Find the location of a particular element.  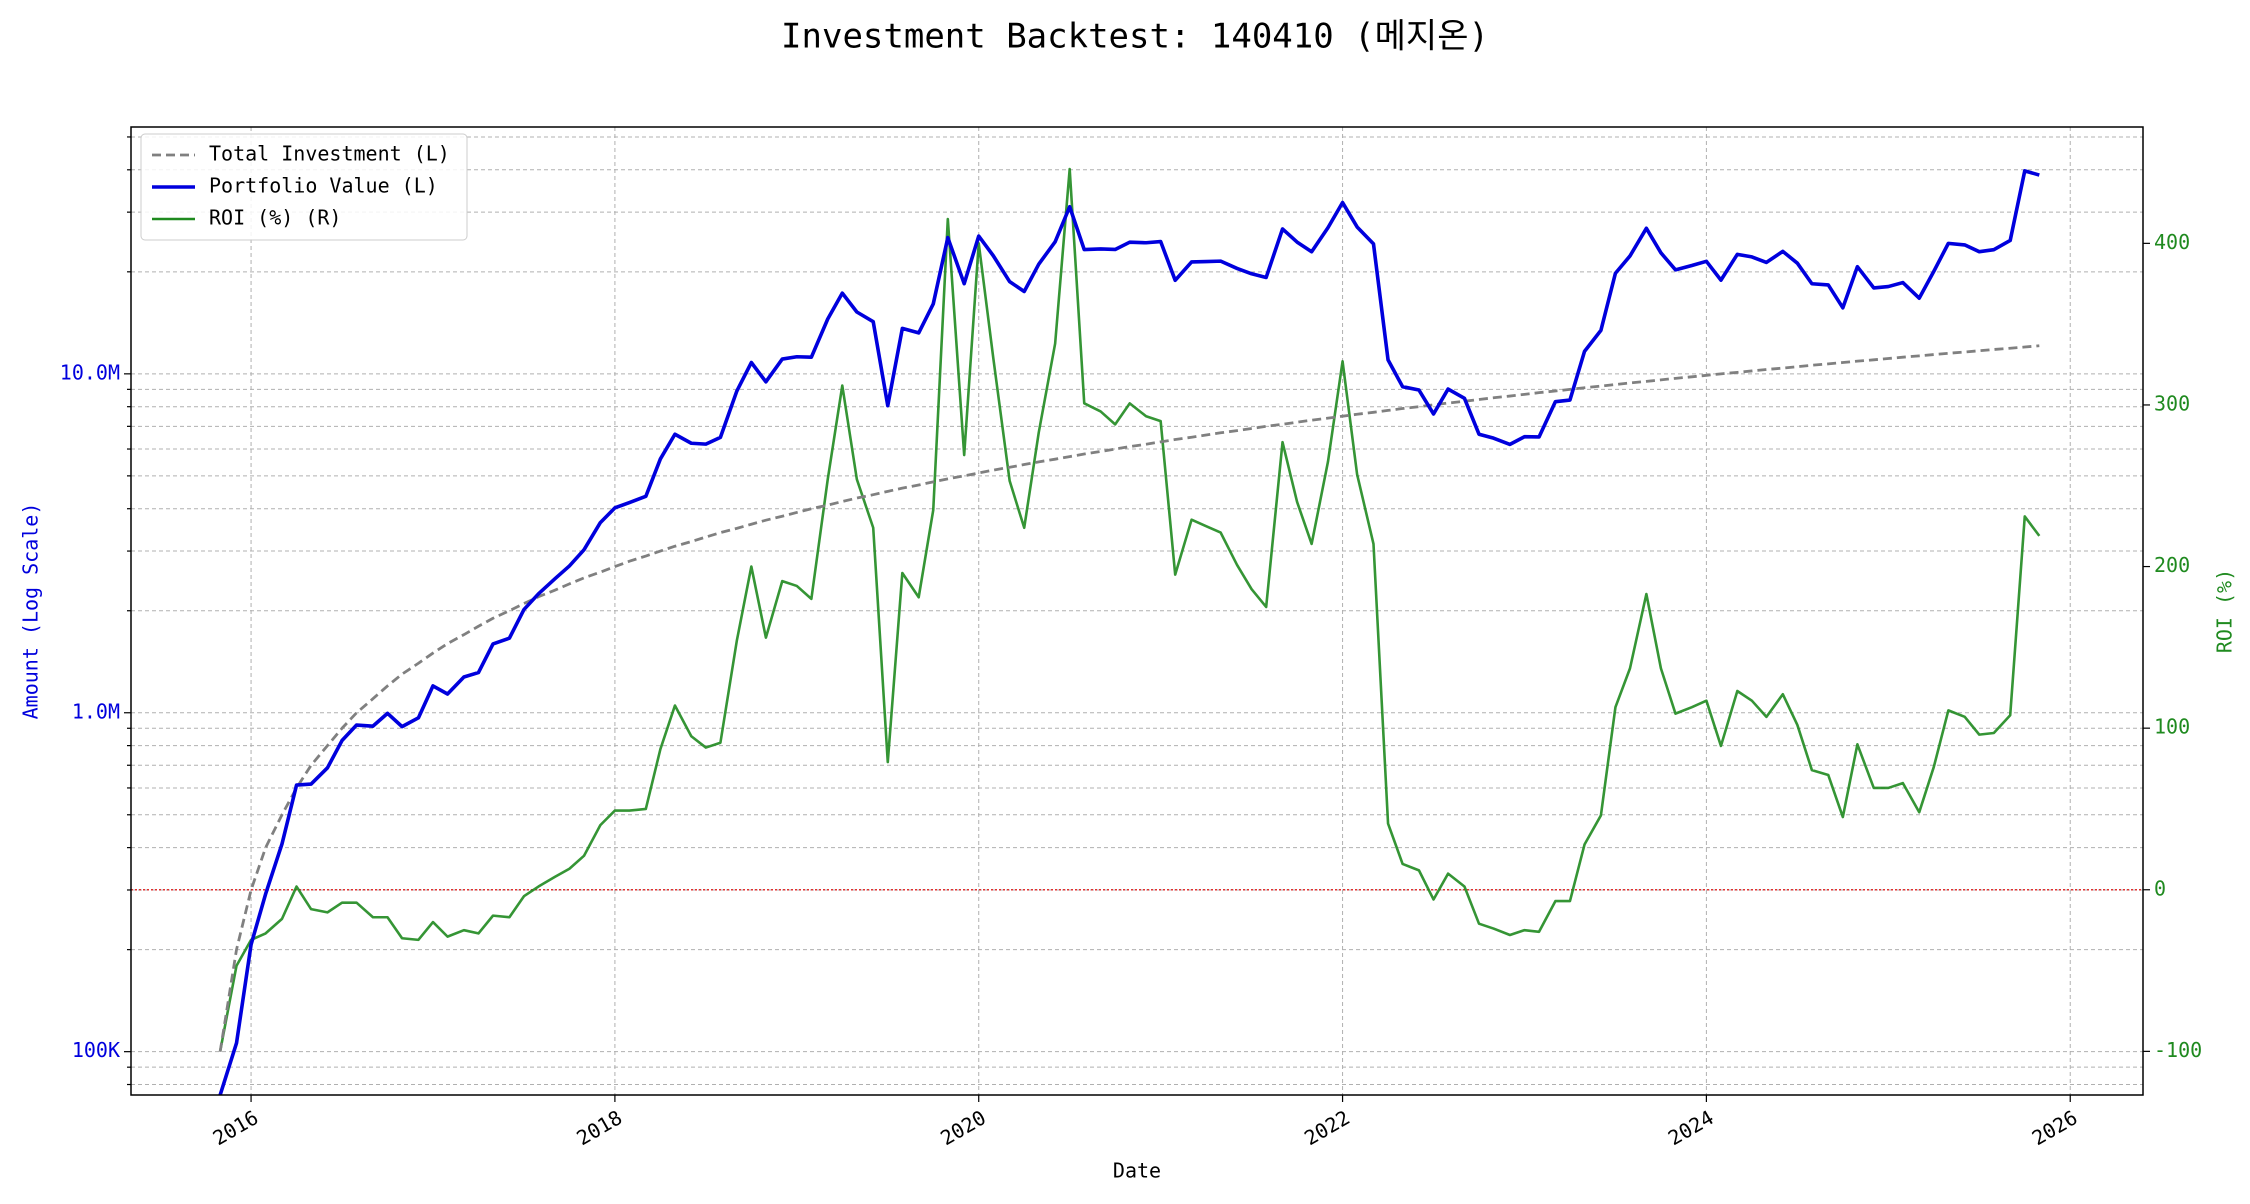

y2-axis-label: ROI (%) is located at coordinates (2225, 611).